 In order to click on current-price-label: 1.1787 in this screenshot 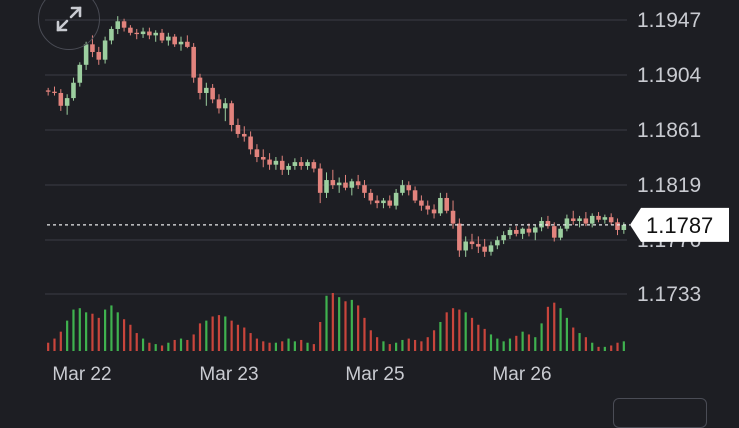, I will do `click(679, 225)`.